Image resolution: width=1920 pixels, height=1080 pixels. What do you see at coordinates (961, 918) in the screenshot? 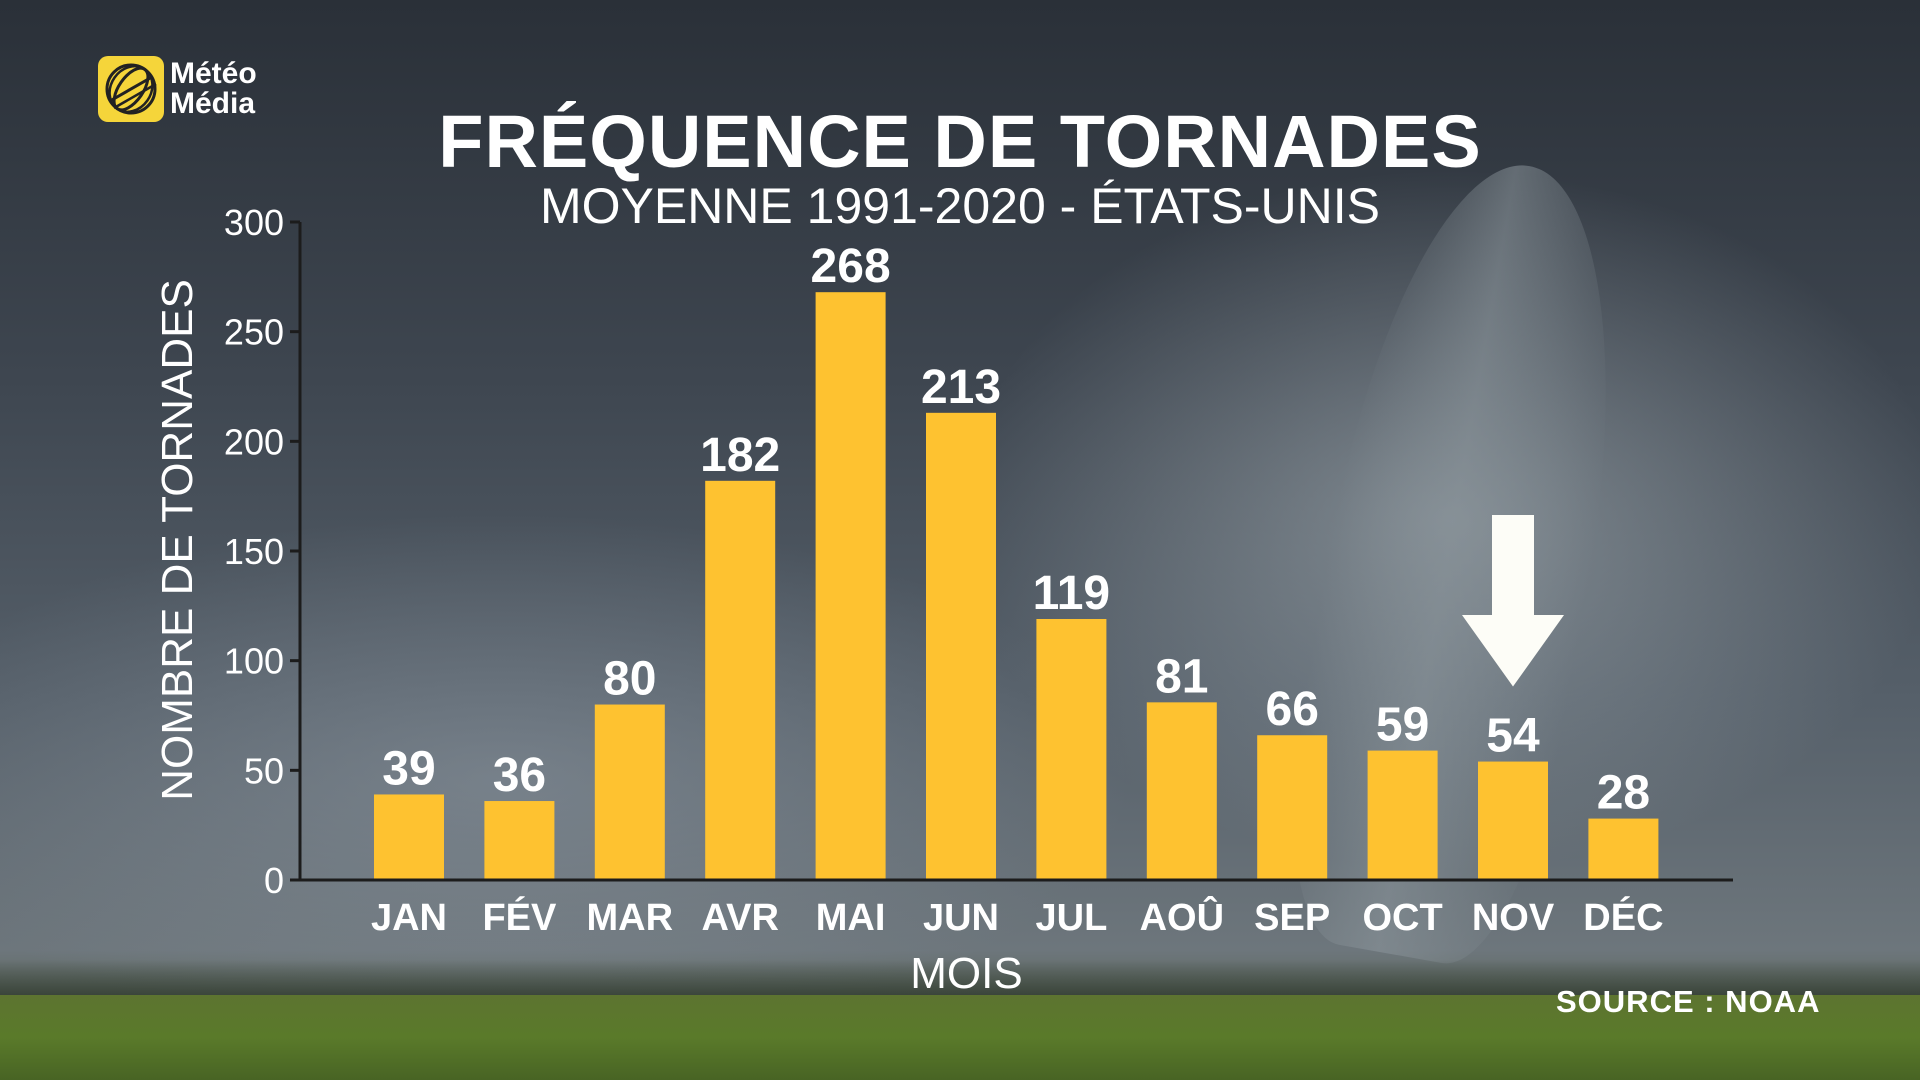
I see `x-tick-label: JUN` at bounding box center [961, 918].